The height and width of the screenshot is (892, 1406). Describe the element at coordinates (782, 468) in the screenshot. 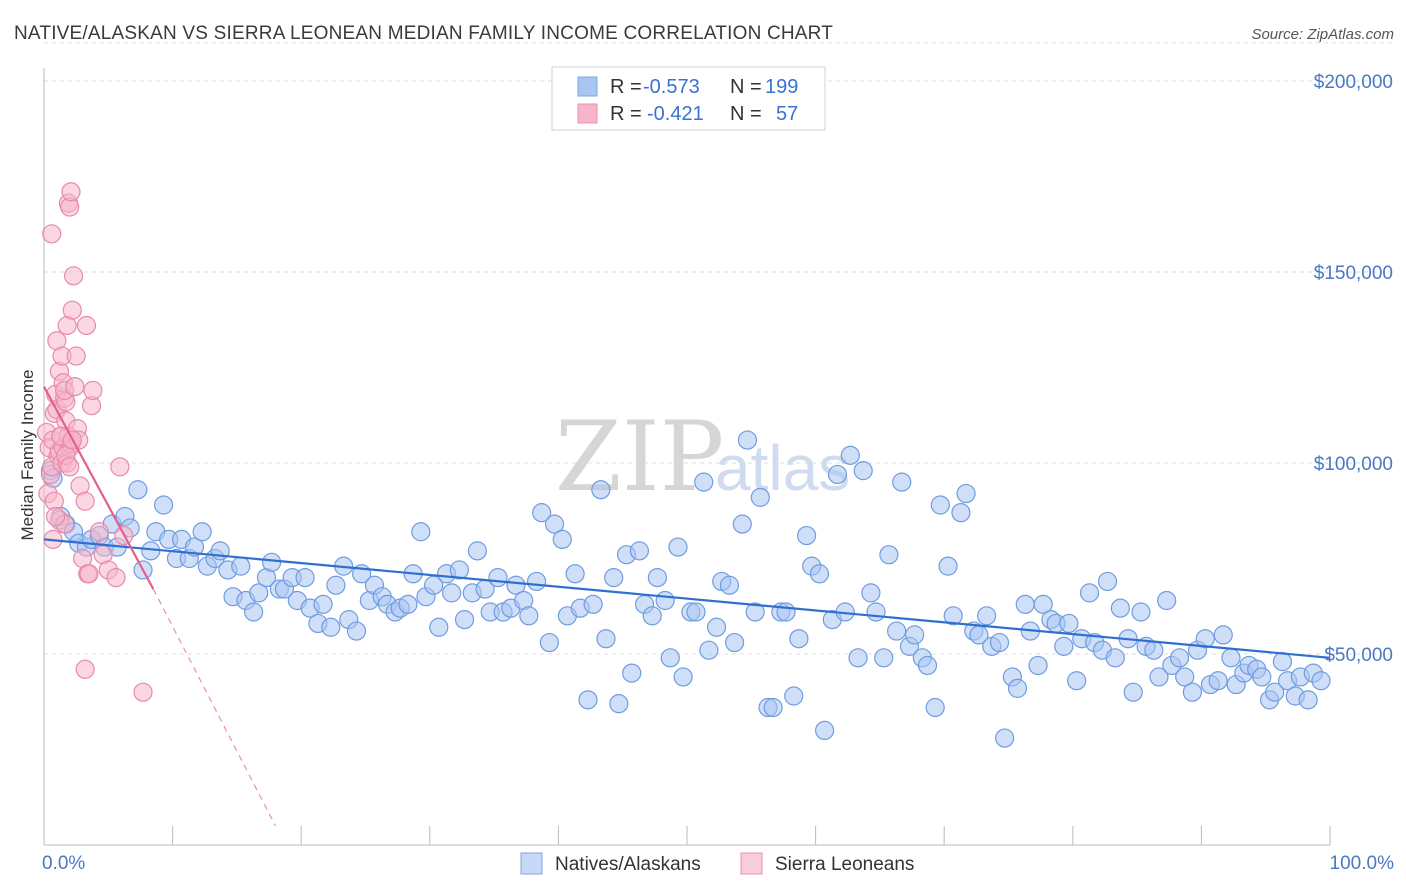

I see `watermark-atlas: atlas` at that location.